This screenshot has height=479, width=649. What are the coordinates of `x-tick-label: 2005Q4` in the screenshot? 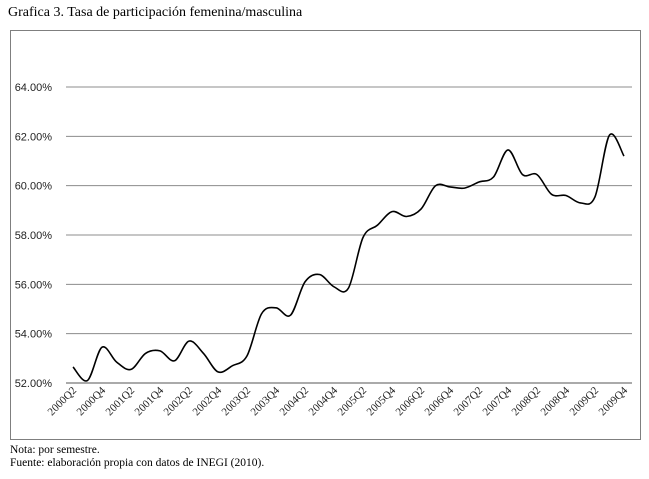 It's located at (382, 401).